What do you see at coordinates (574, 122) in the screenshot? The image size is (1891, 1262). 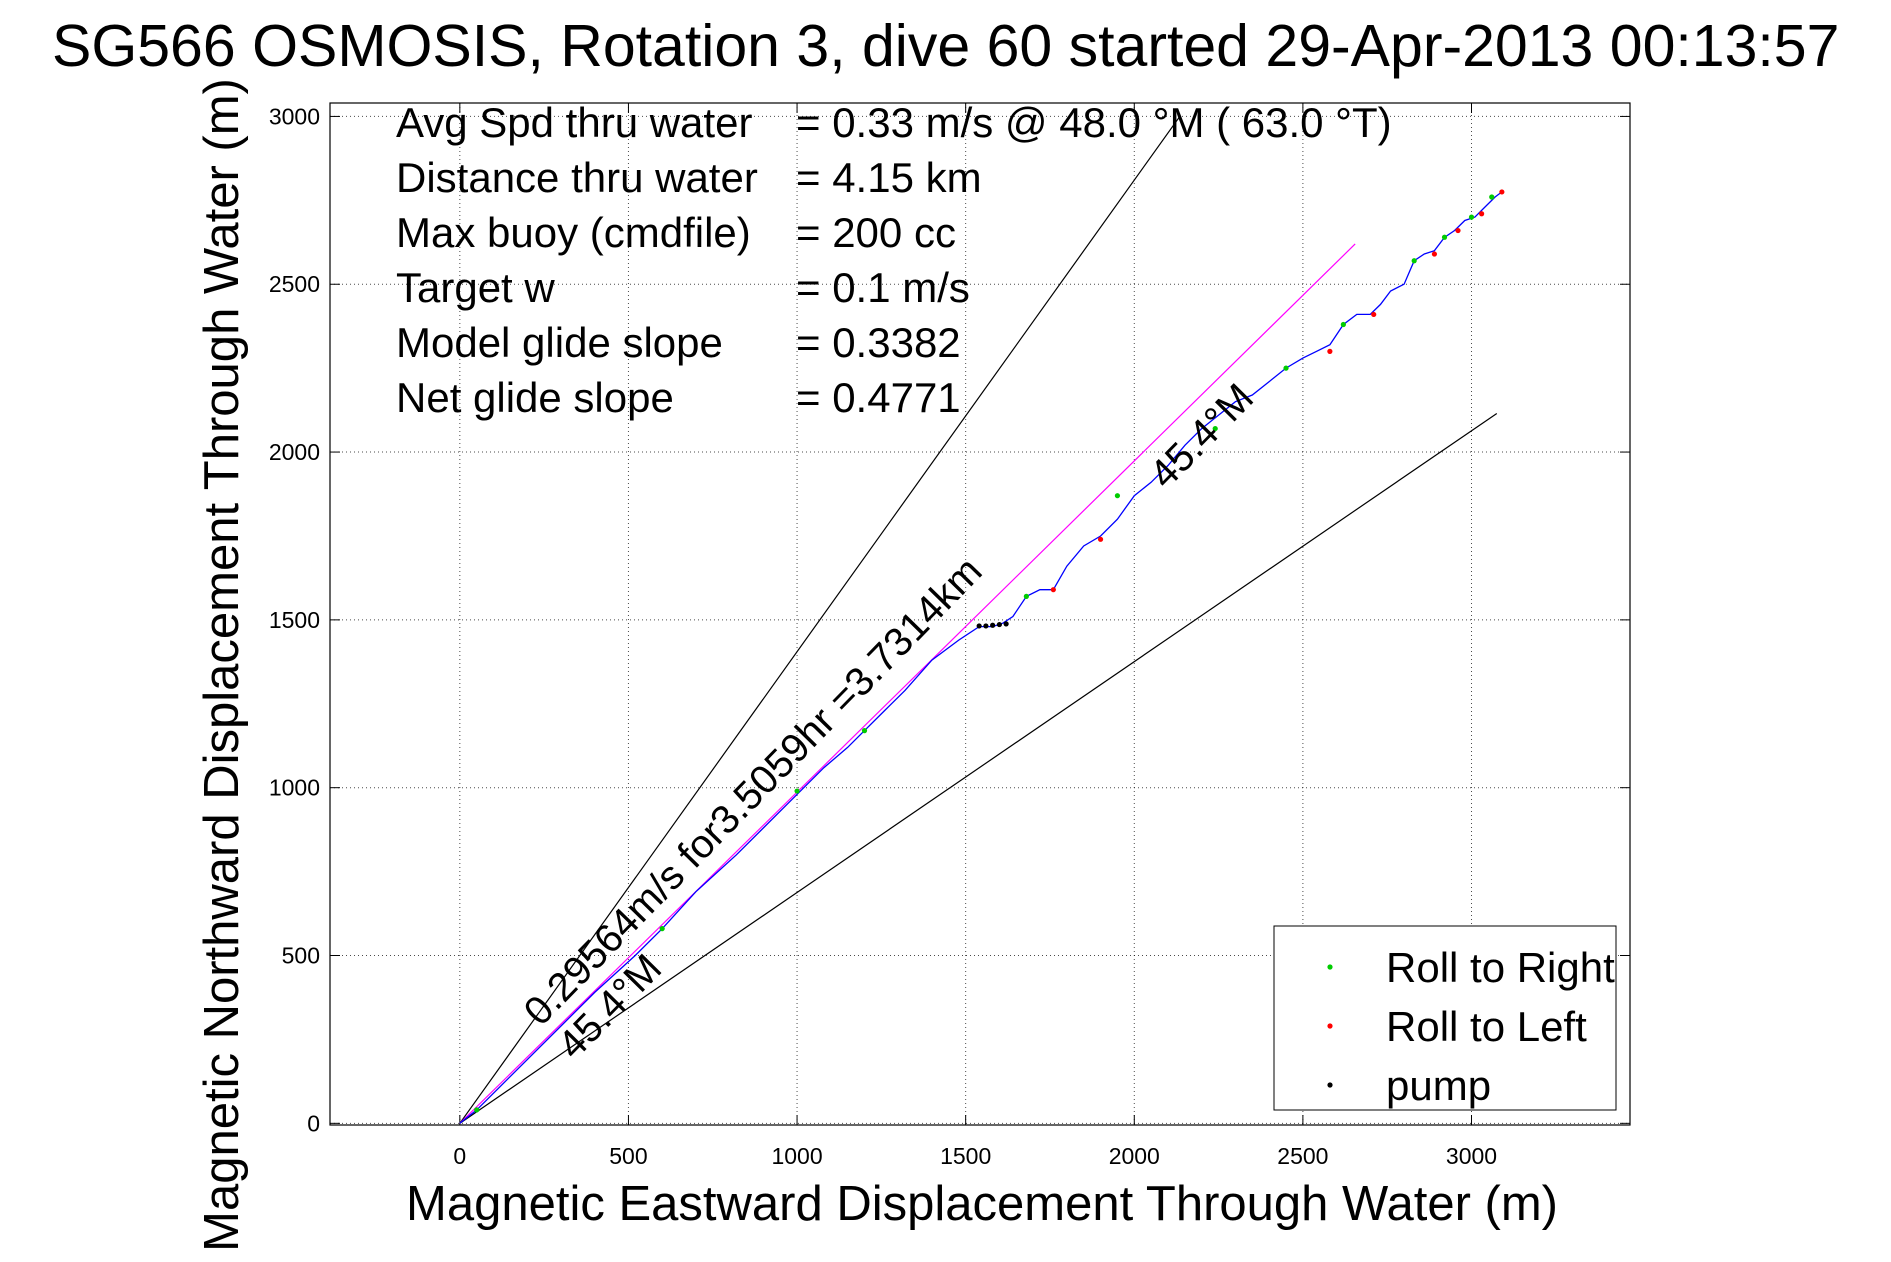 I see `info-label: Avg Spd thru water` at bounding box center [574, 122].